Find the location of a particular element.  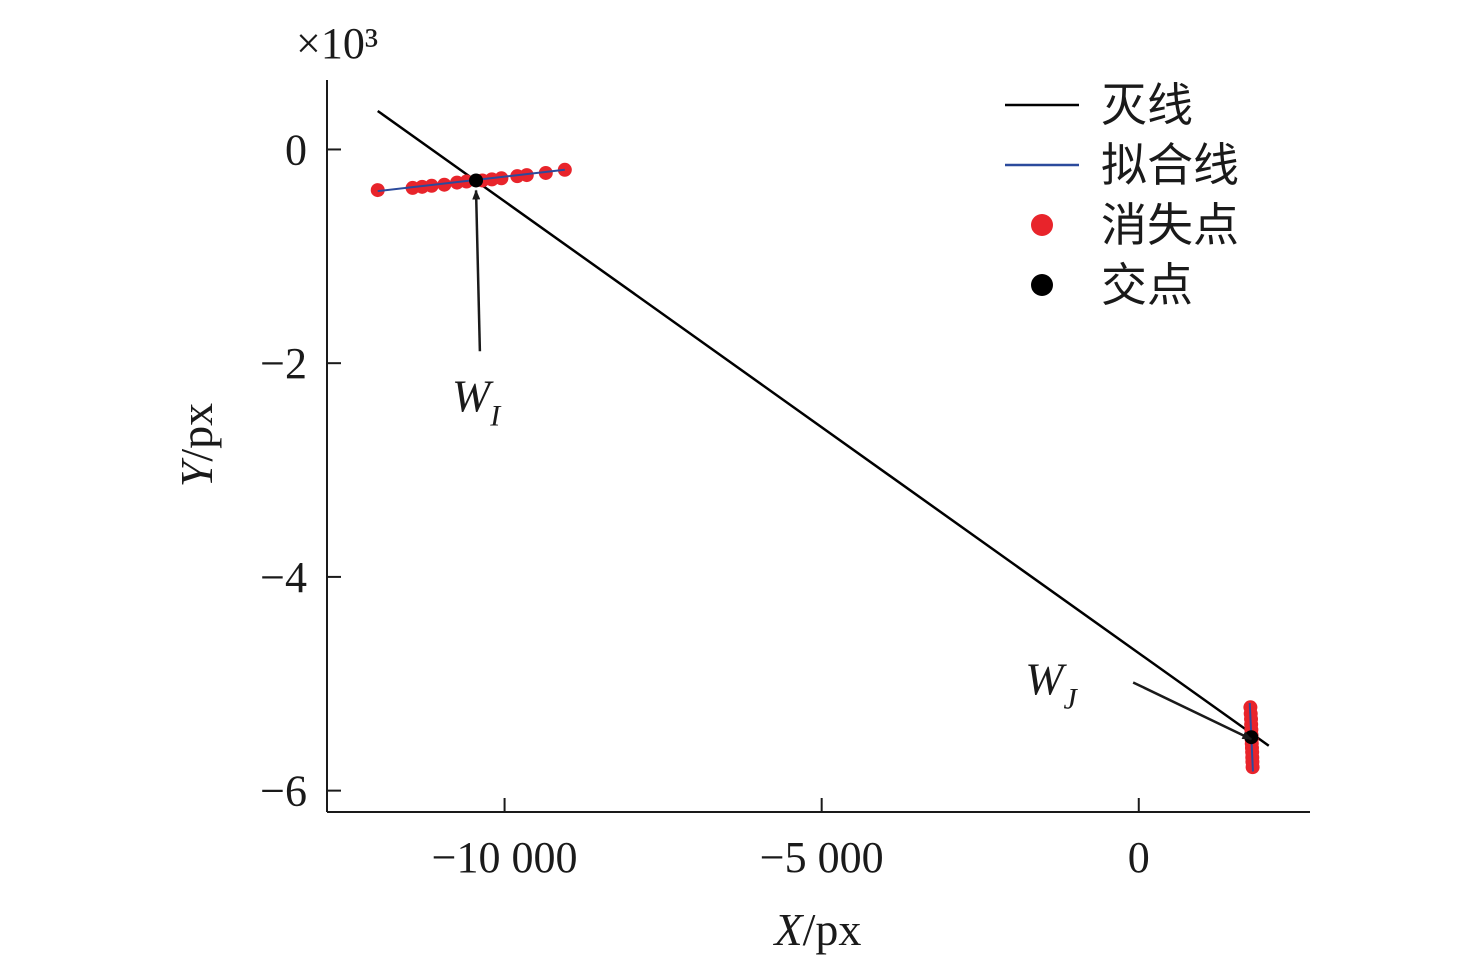

annotation-label-subscript: I is located at coordinates (495, 415).